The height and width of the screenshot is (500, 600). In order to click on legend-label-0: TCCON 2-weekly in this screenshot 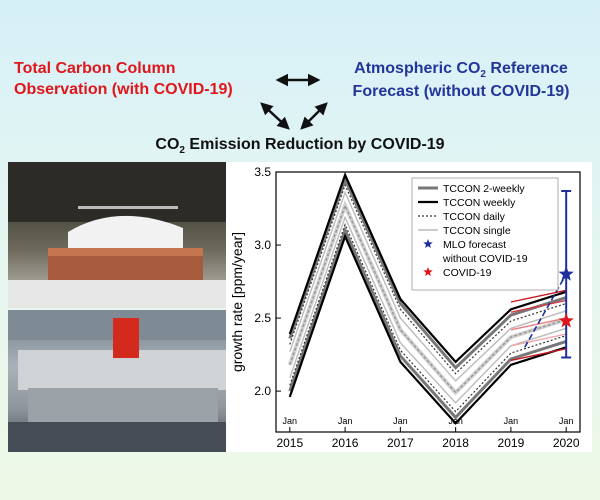, I will do `click(484, 189)`.